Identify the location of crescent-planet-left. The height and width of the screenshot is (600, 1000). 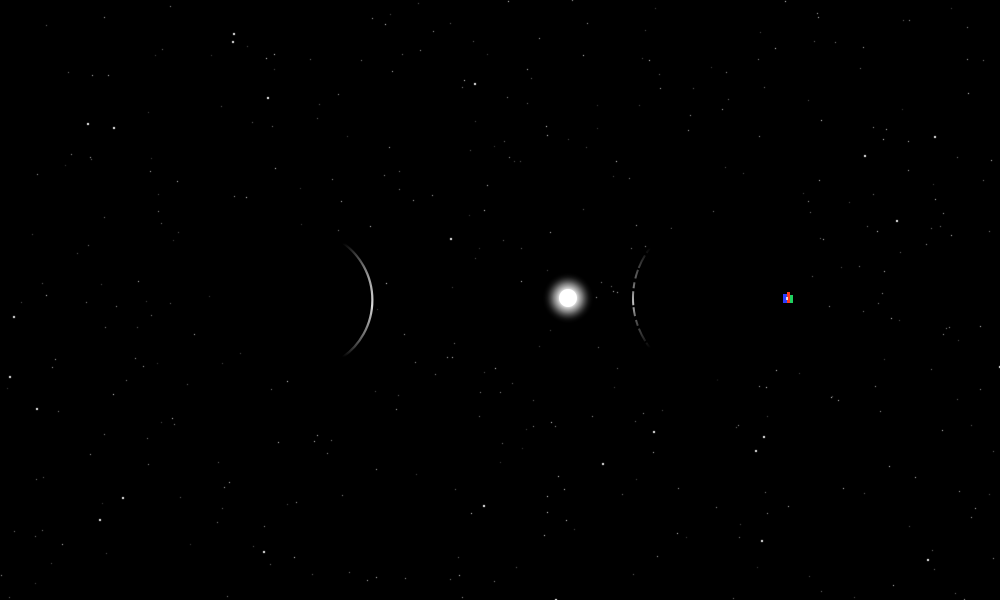
(303, 300).